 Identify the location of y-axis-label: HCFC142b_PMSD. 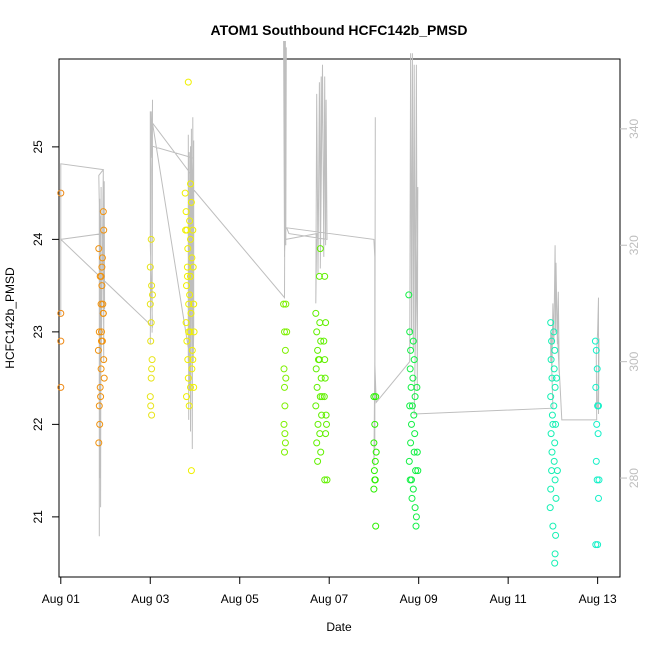
(10, 318).